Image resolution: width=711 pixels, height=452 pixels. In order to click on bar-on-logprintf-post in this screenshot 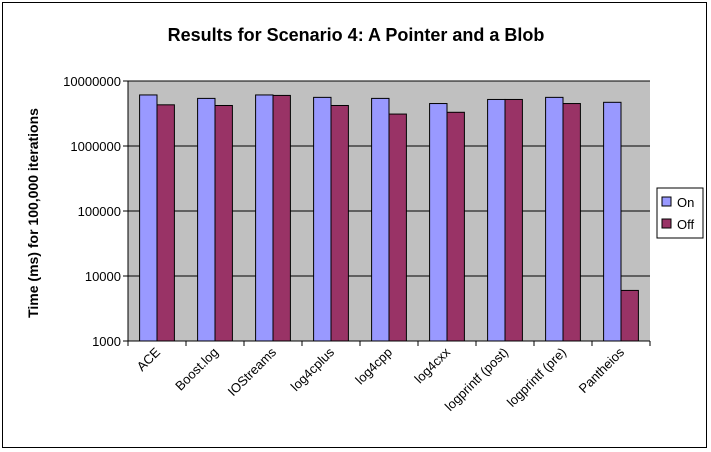, I will do `click(496, 220)`.